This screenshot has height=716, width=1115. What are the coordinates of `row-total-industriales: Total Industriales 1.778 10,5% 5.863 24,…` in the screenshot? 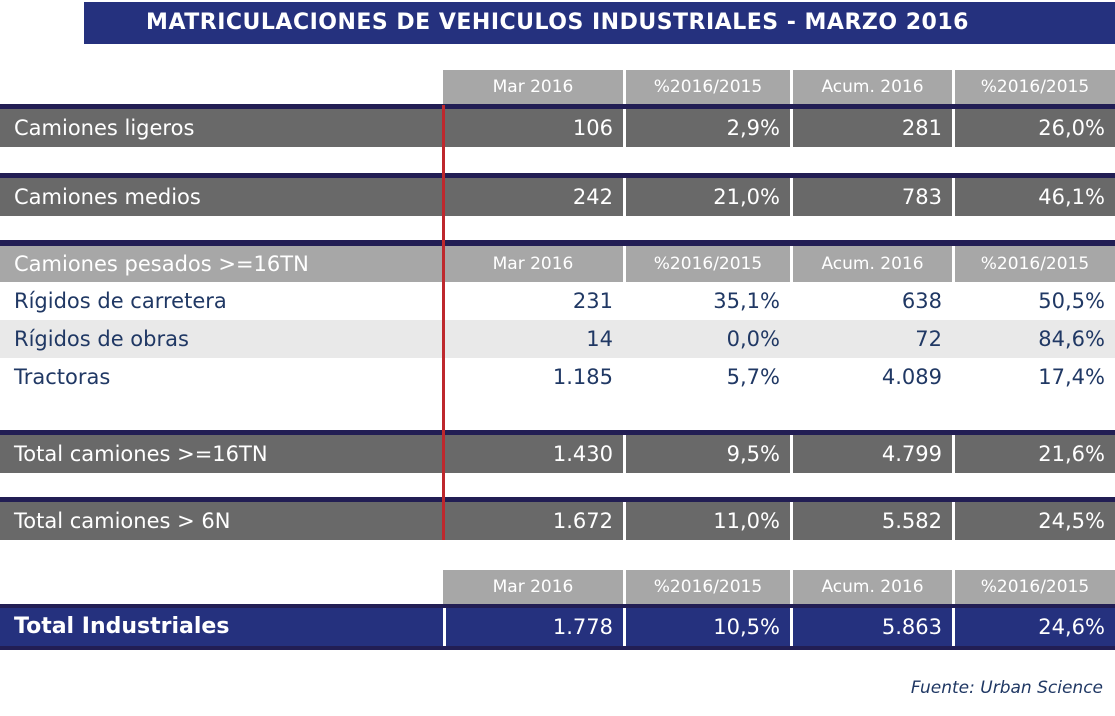 It's located at (557, 627).